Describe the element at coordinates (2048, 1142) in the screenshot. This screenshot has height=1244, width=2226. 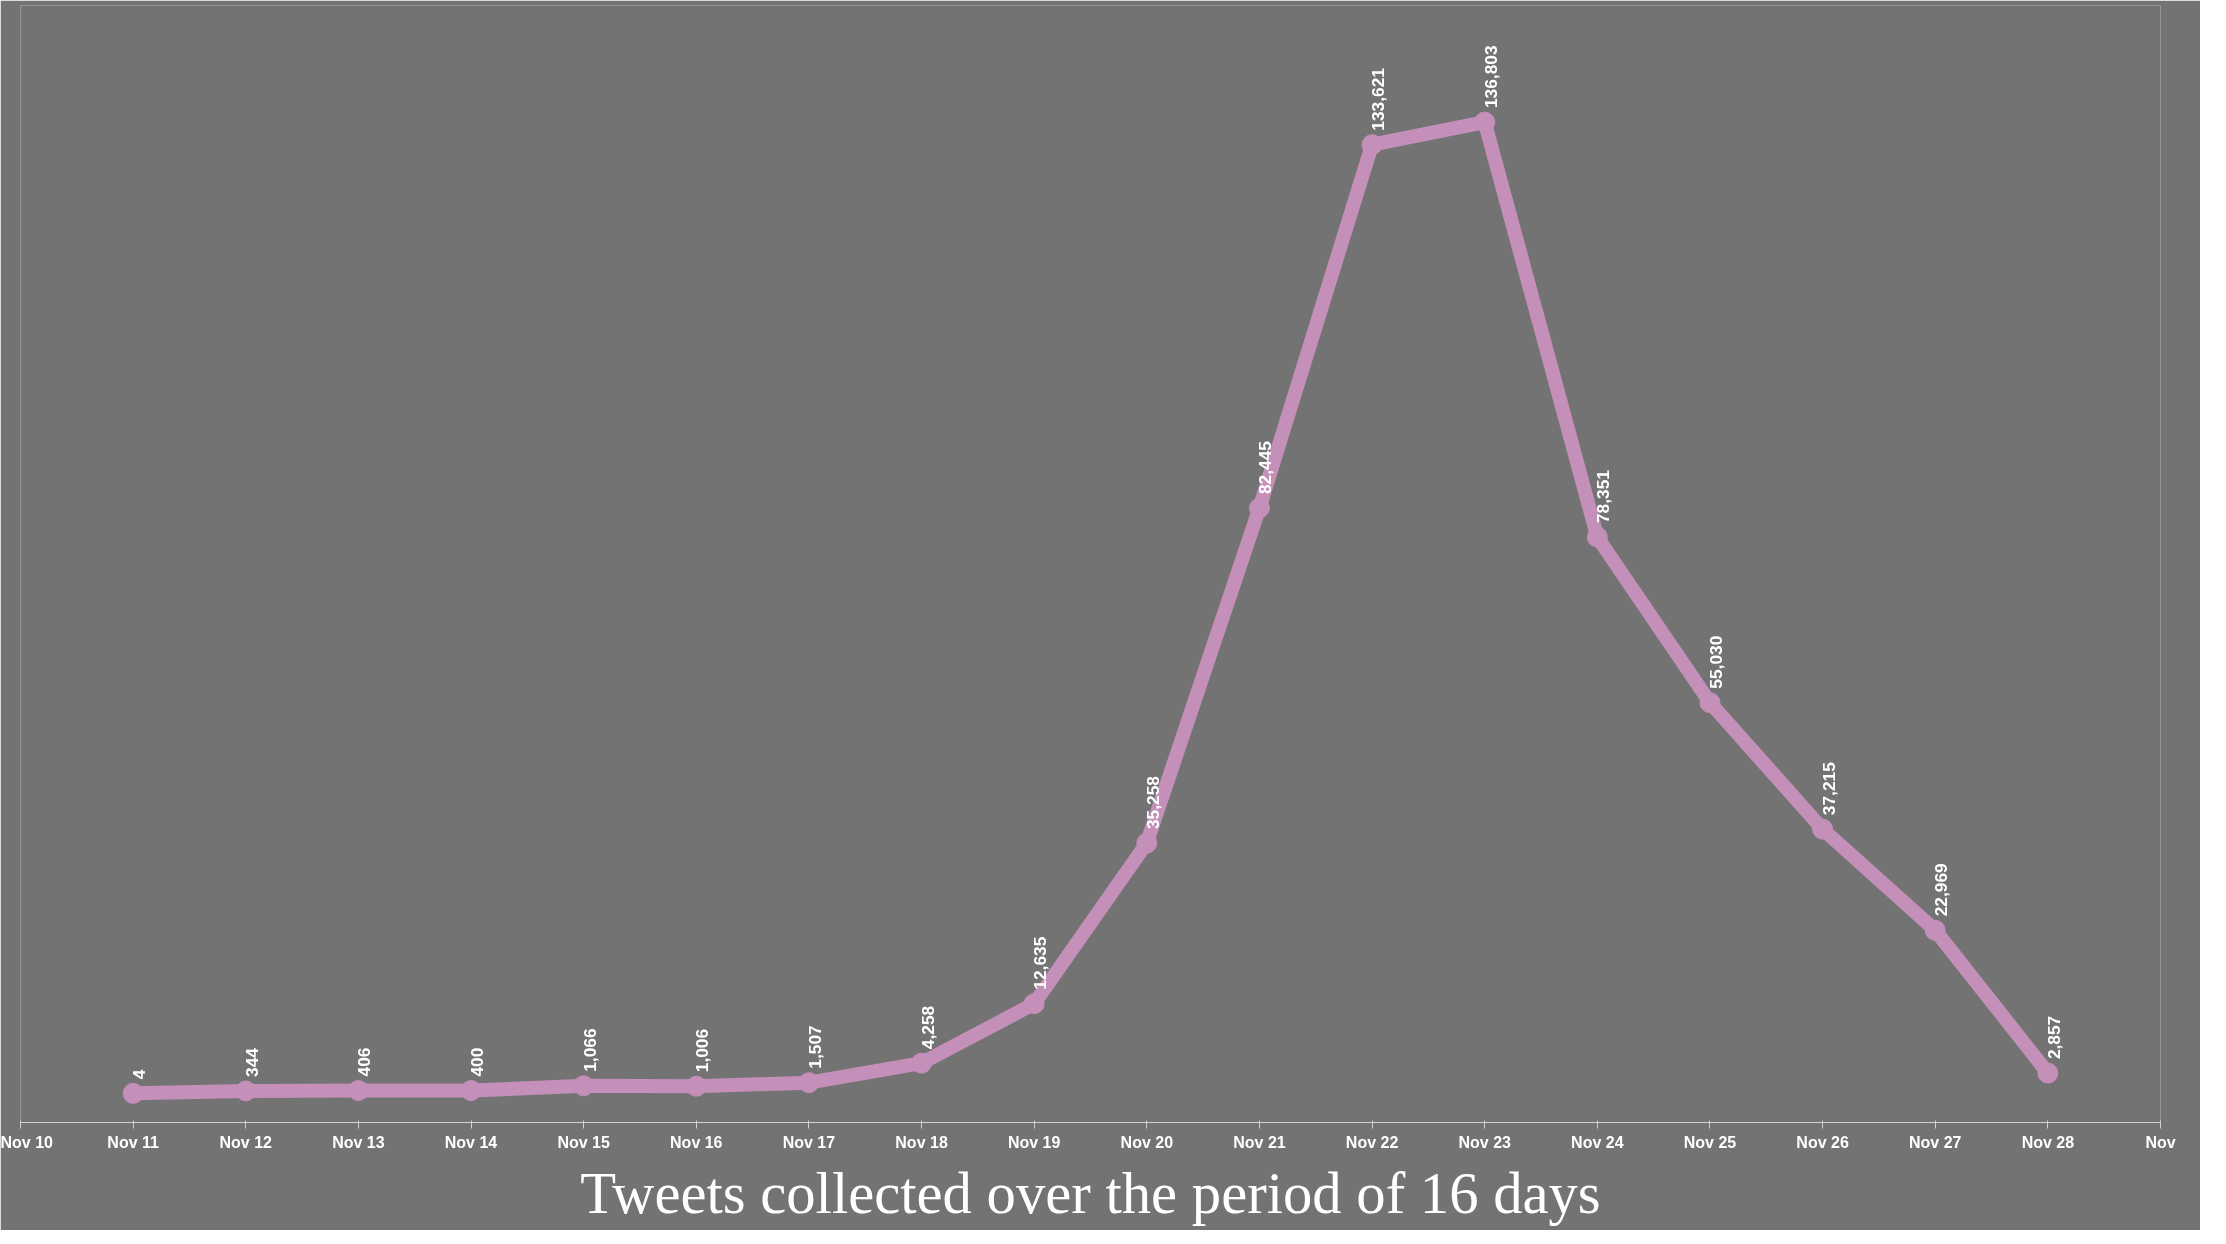
I see `x-tick-label: Nov 28` at that location.